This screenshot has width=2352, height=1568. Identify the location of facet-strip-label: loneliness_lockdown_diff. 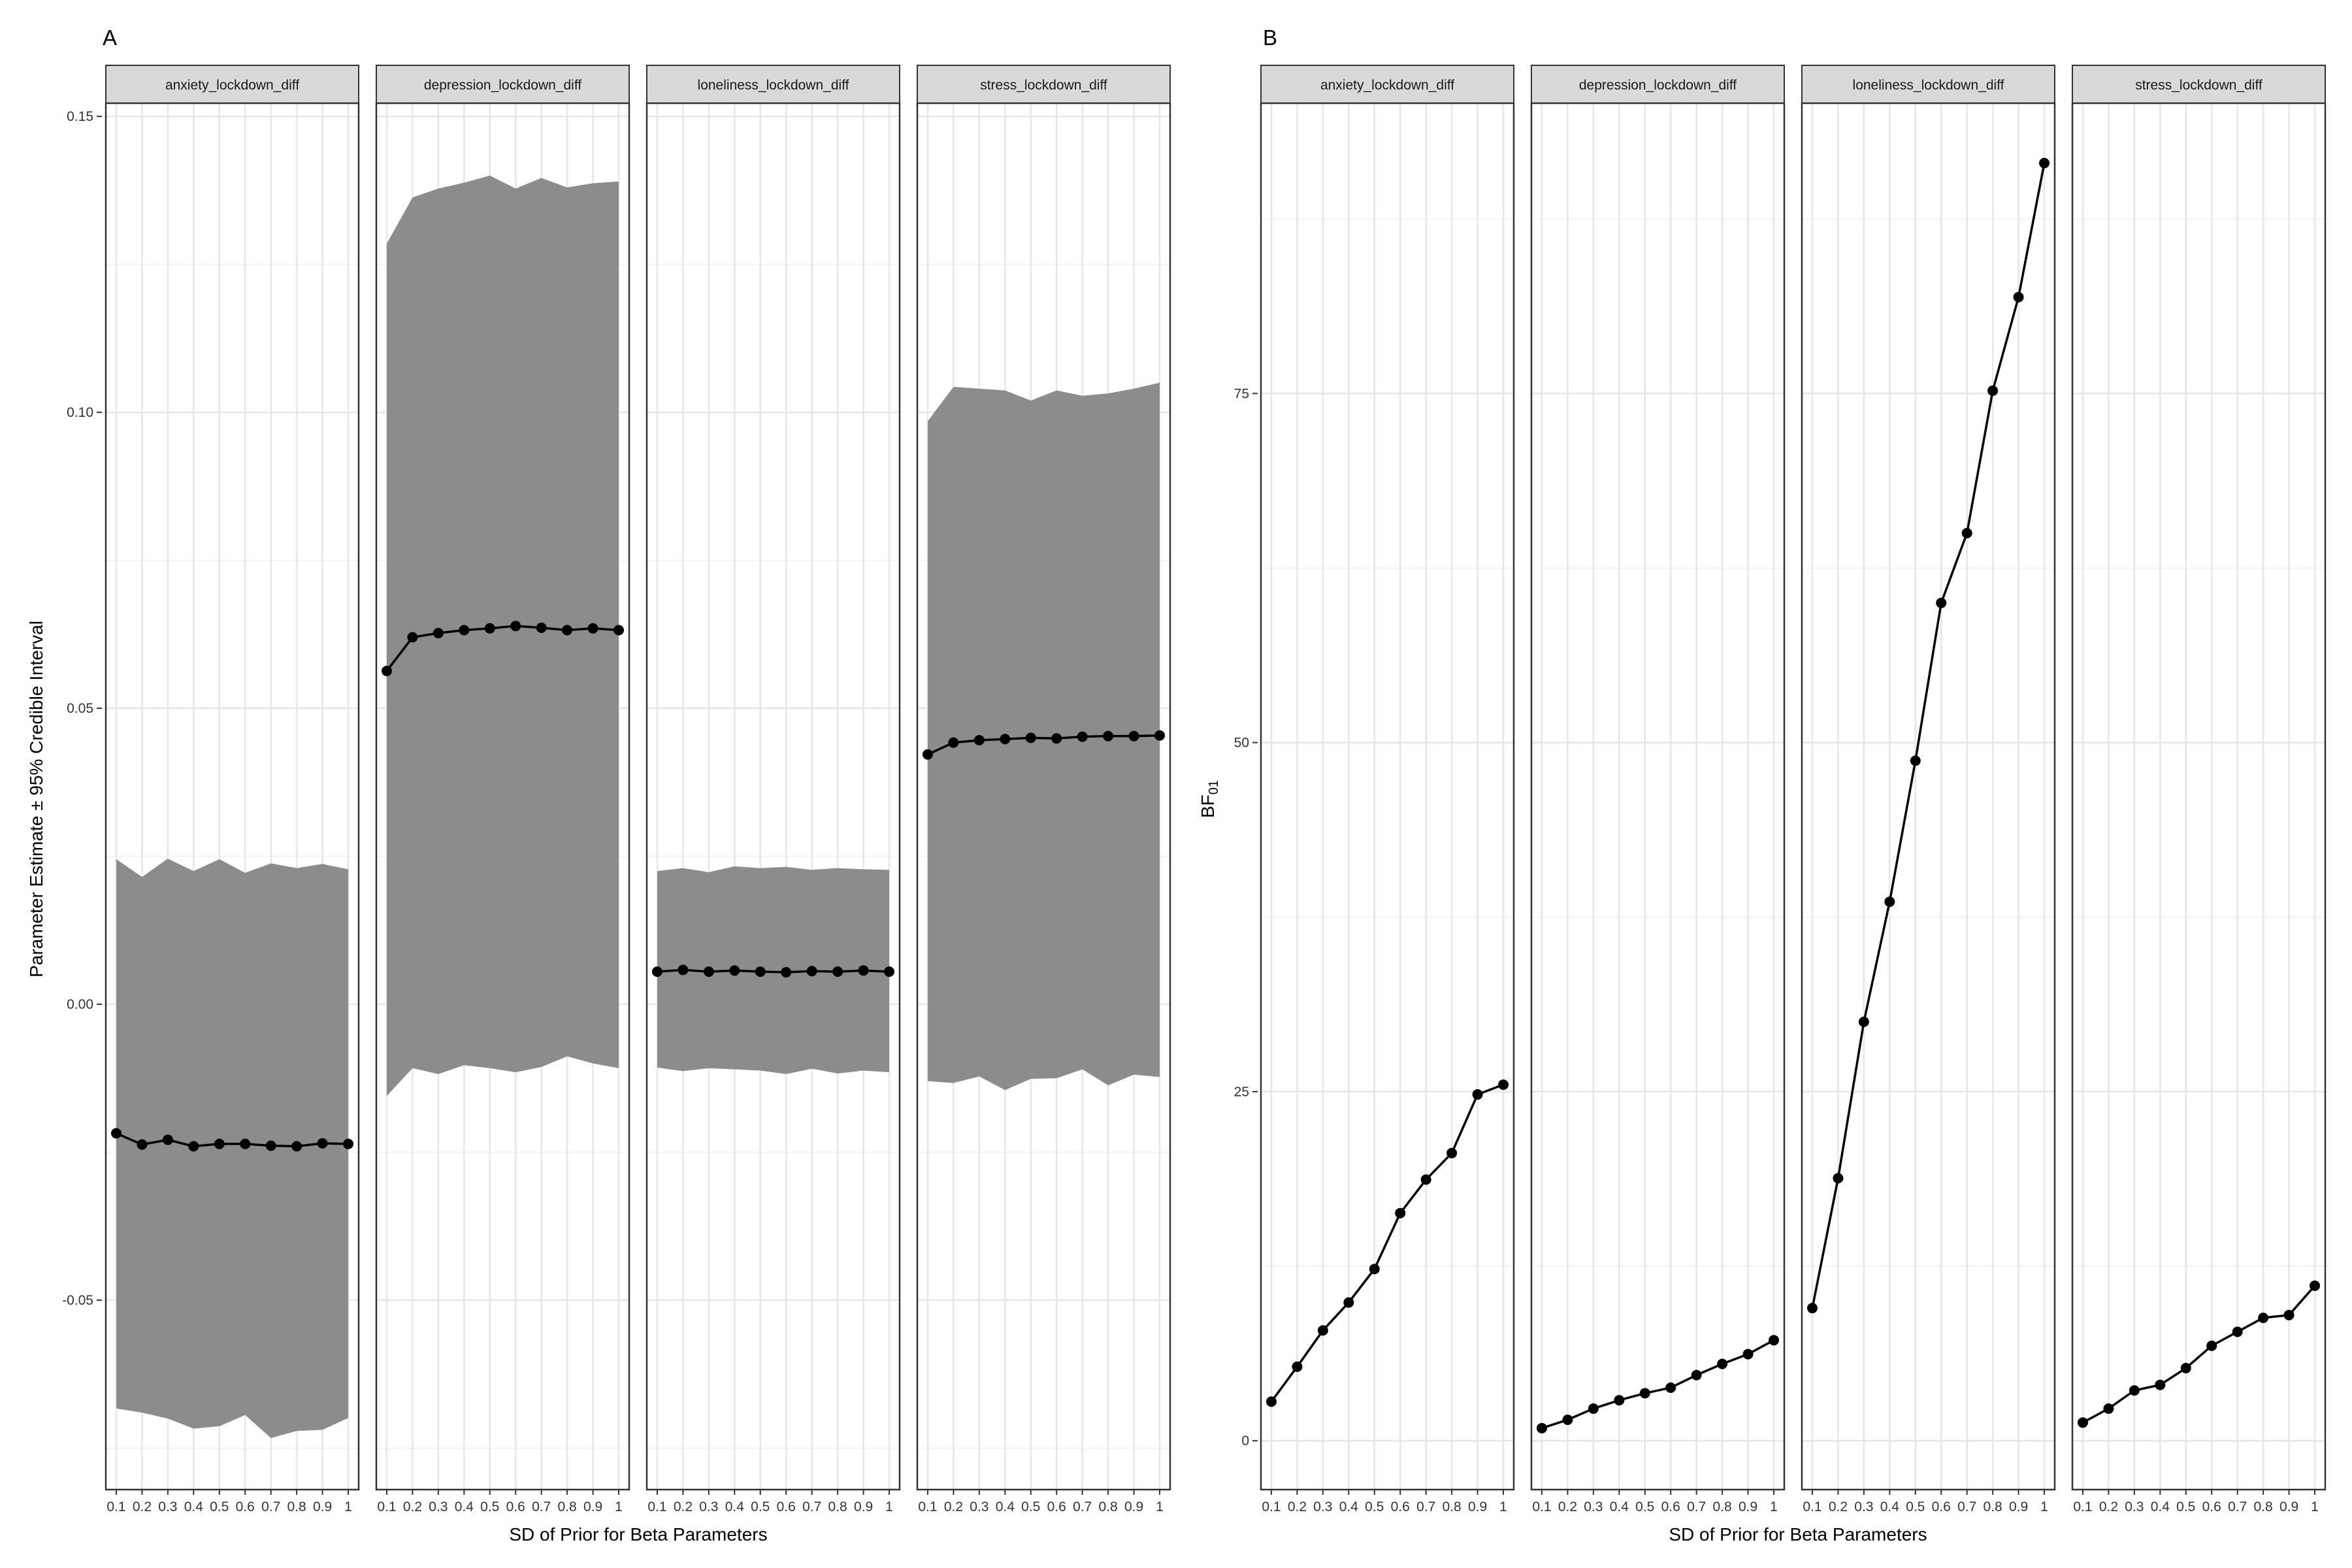
(773, 85).